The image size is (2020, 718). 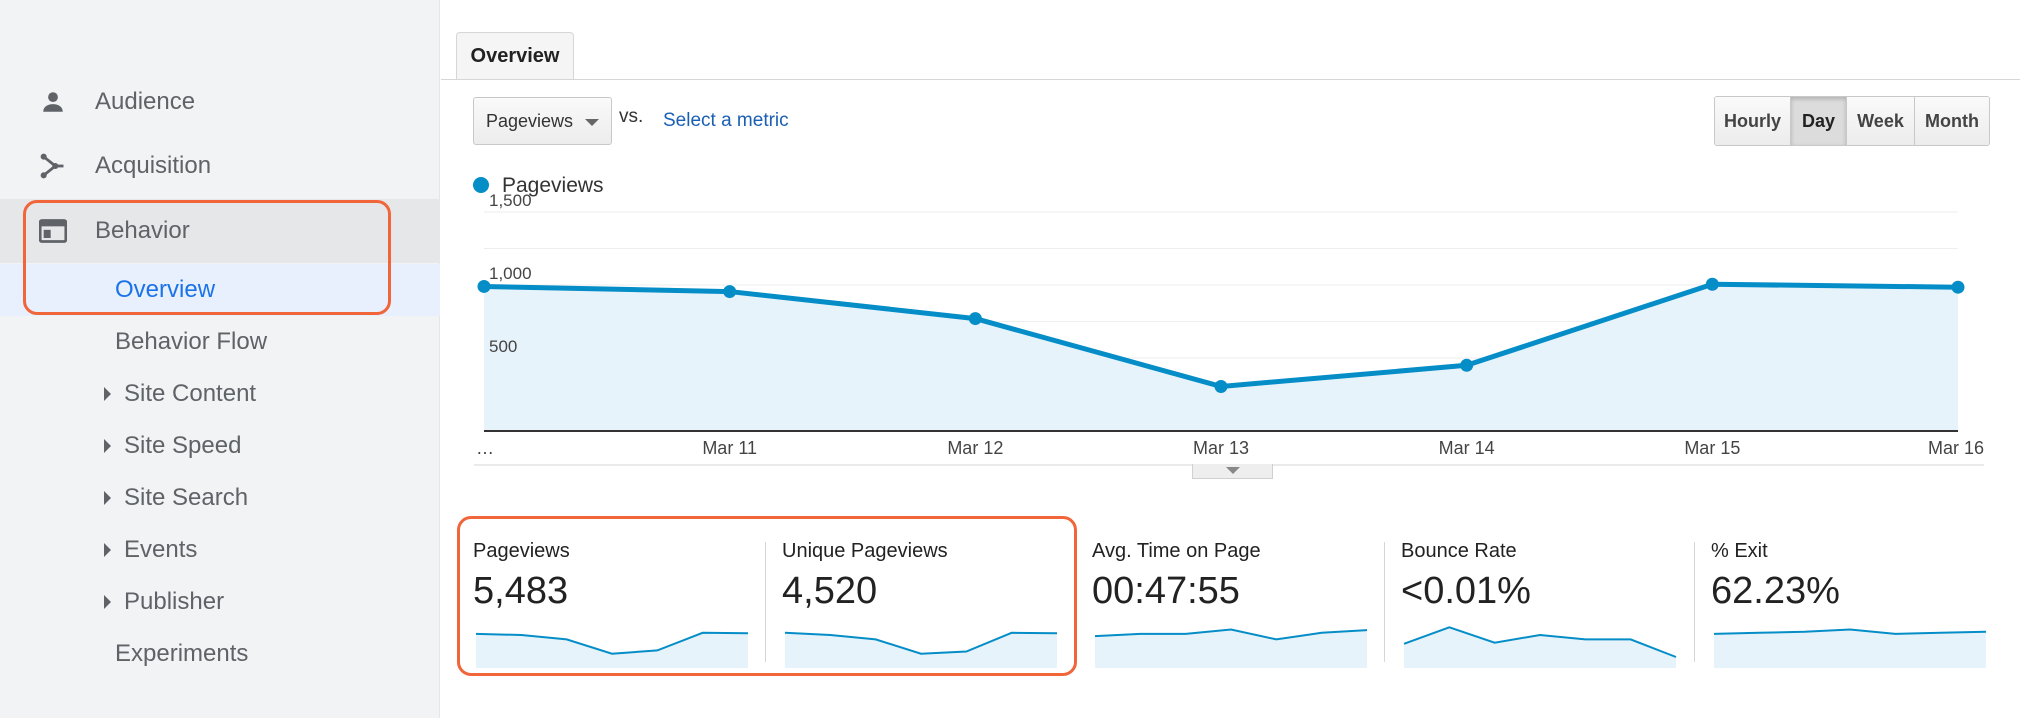 What do you see at coordinates (1467, 448) in the screenshot?
I see `x-tick-label: Mar 14` at bounding box center [1467, 448].